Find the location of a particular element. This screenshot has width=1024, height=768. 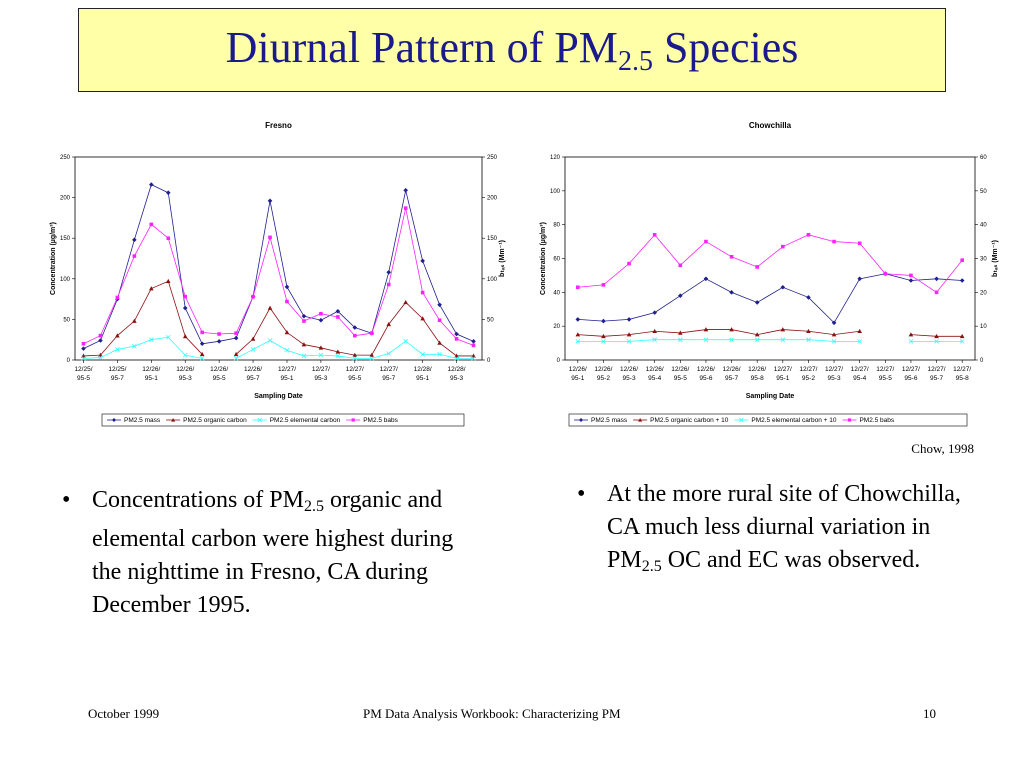

slide-title-end: Species is located at coordinates (725, 47).